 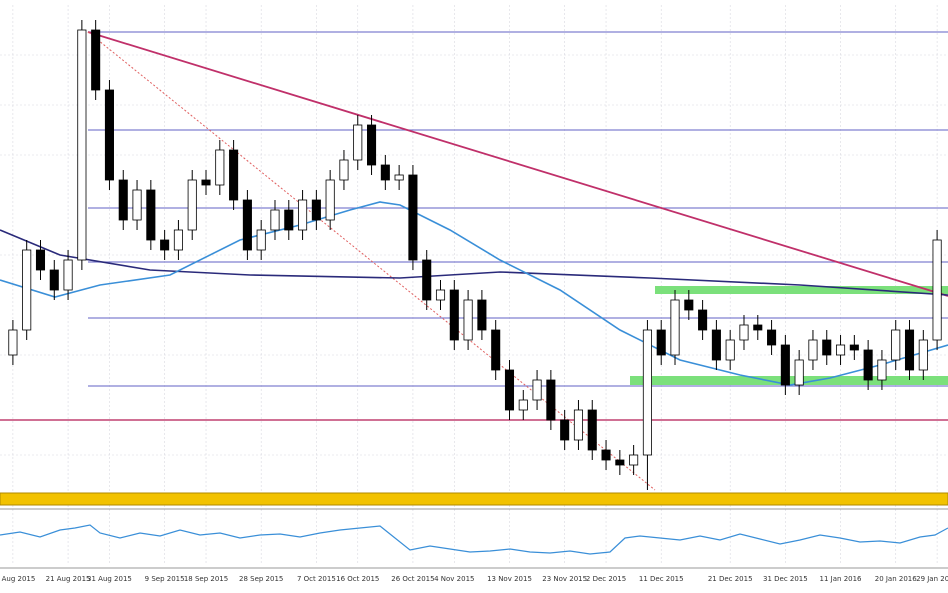 I want to click on x-tick-label: 9 Sep 2015, so click(x=165, y=579).